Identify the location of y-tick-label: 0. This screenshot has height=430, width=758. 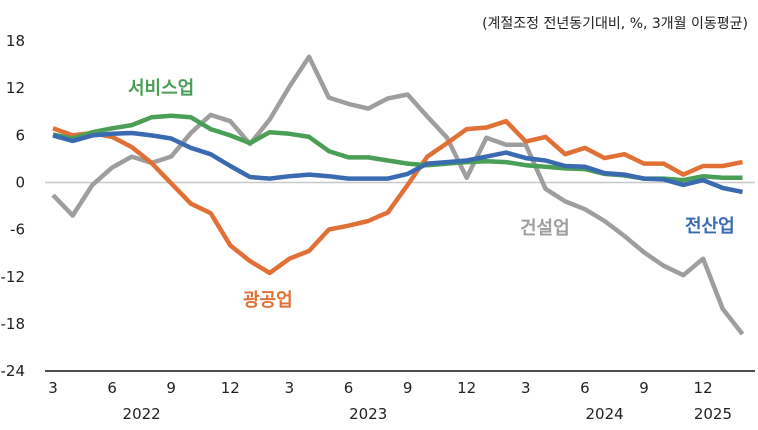
(20, 183).